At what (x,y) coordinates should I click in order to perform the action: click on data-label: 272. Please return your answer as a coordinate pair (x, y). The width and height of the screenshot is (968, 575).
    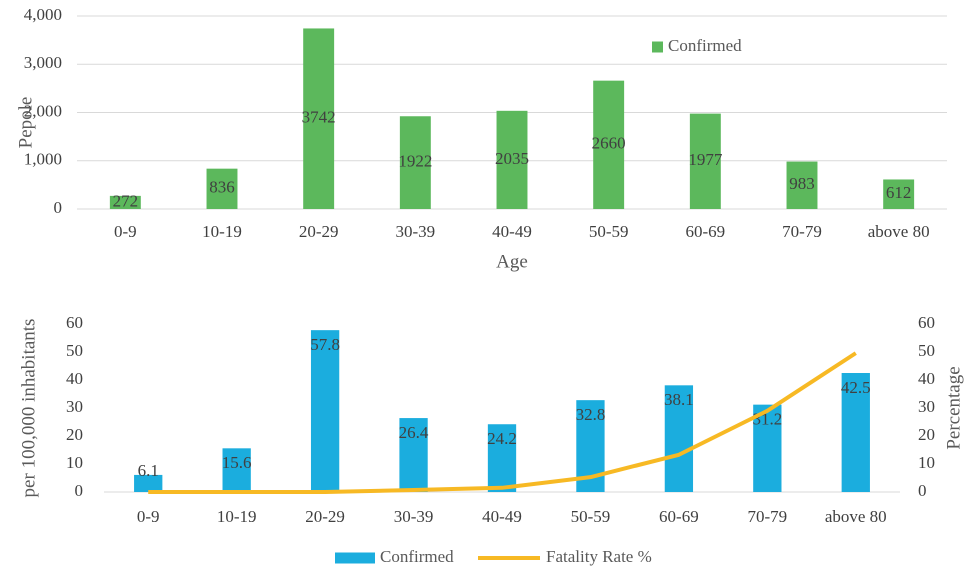
    Looking at the image, I should click on (126, 200).